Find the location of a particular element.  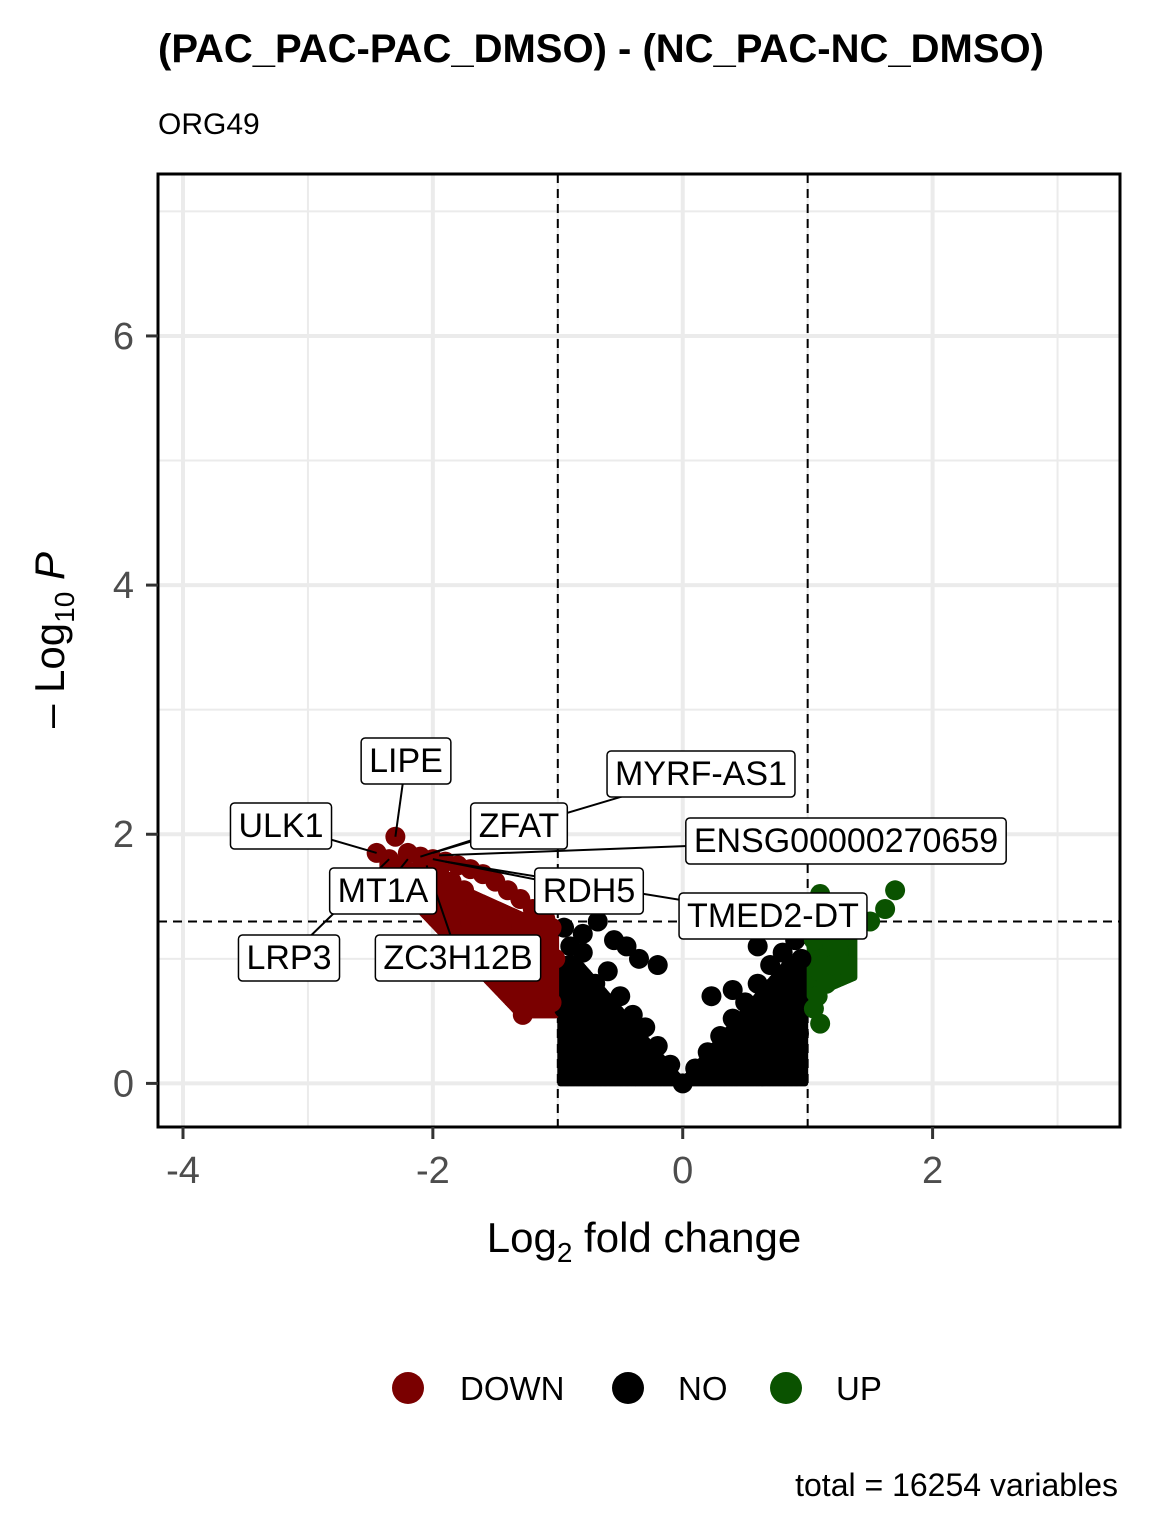

y-axis-title: – Log10 P is located at coordinates (53, 640).